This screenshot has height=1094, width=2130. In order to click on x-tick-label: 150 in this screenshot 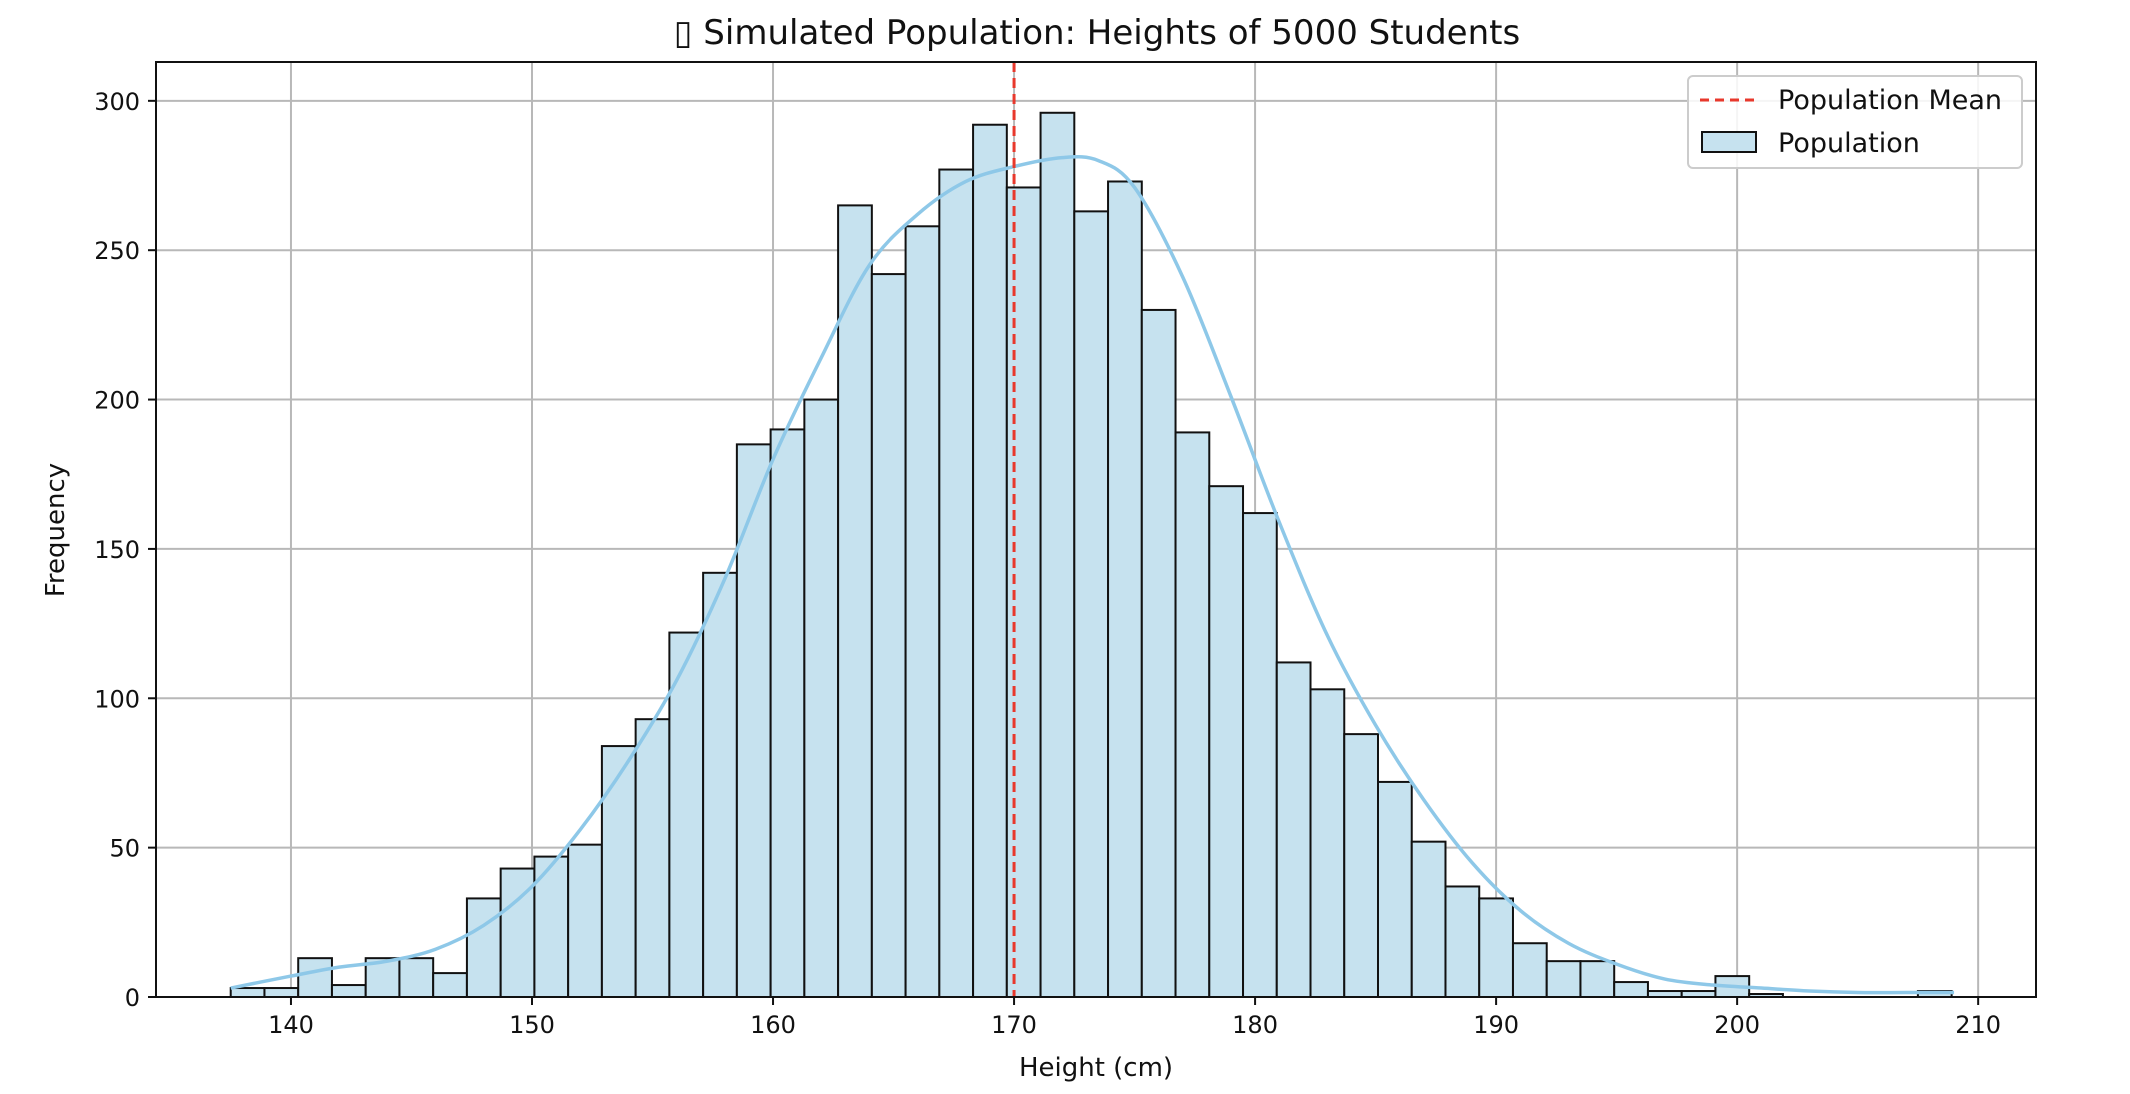, I will do `click(532, 1025)`.